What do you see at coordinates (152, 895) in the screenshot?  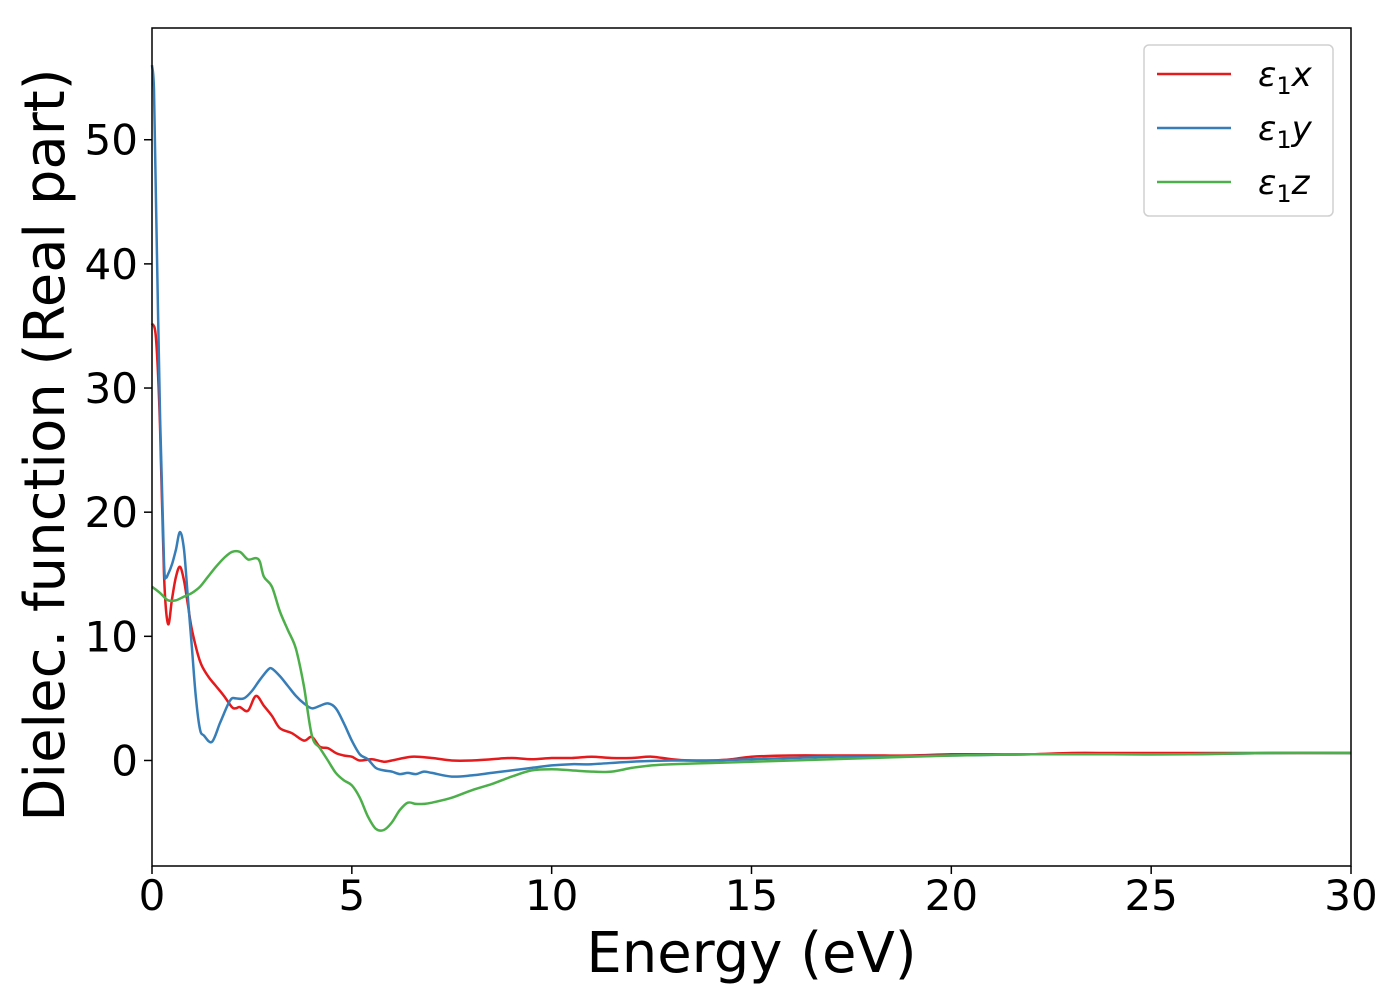 I see `x-tick-label: 0` at bounding box center [152, 895].